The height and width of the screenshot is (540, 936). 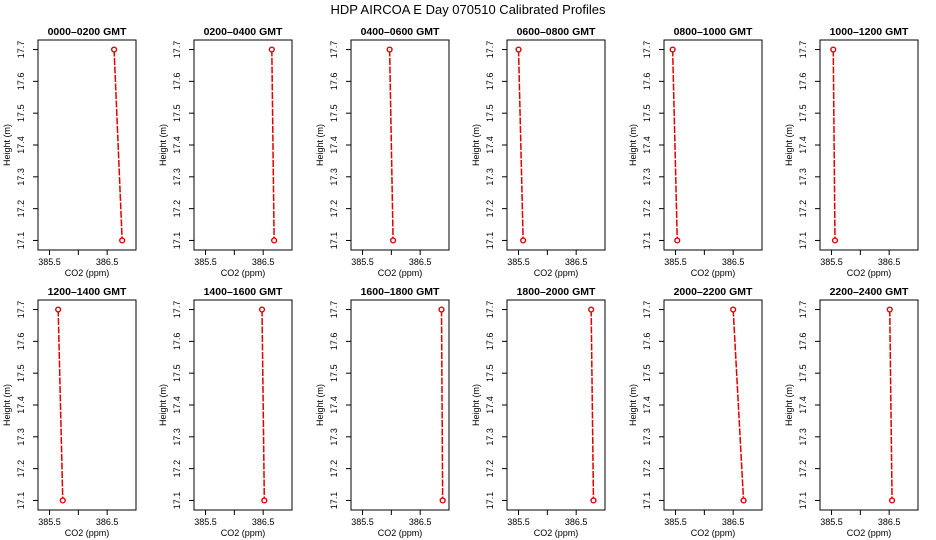 What do you see at coordinates (869, 32) in the screenshot?
I see `panel-title: 1000–1200 GMT` at bounding box center [869, 32].